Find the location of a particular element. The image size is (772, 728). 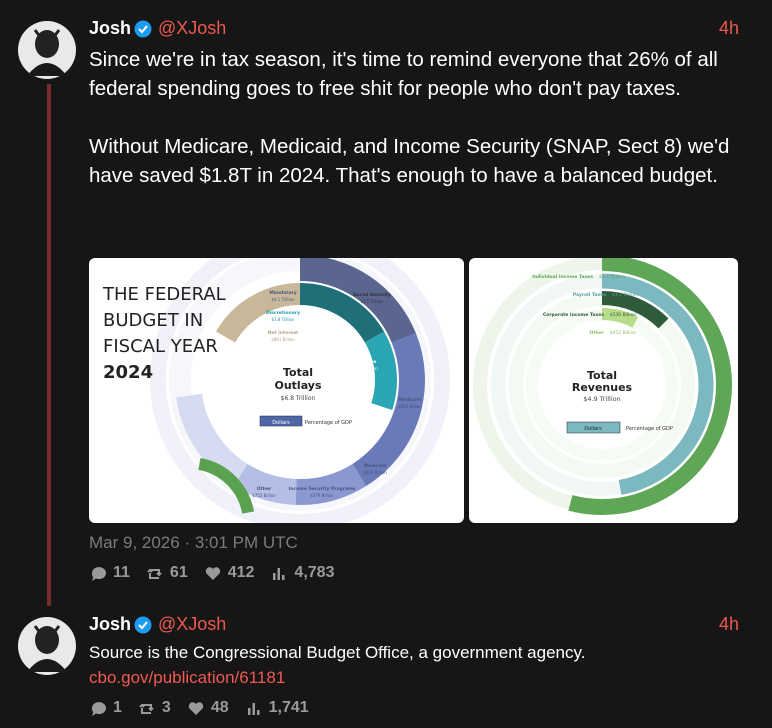

segment-value: $752 Billion is located at coordinates (264, 495).